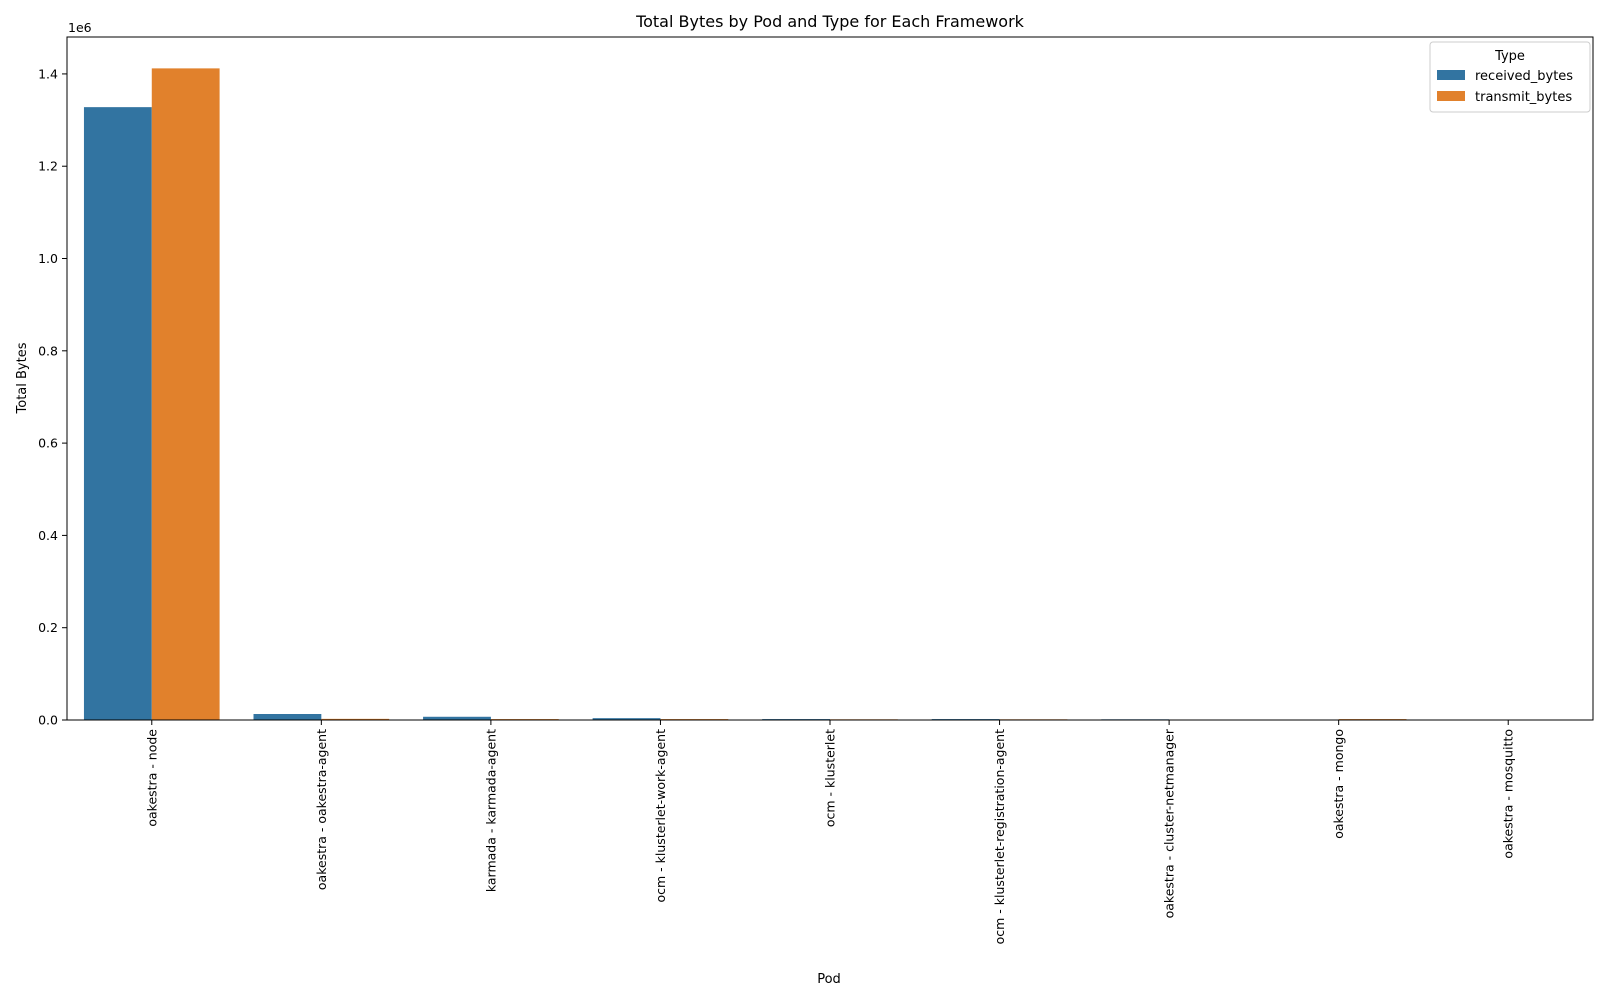  I want to click on y-axis-label: Total Bytes, so click(22, 378).